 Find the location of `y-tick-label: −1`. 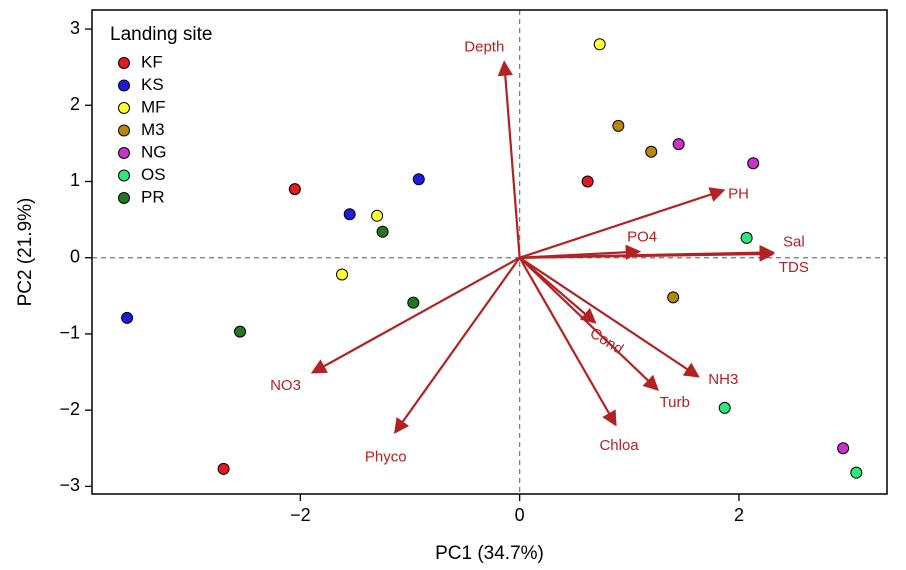

y-tick-label: −1 is located at coordinates (69, 333).